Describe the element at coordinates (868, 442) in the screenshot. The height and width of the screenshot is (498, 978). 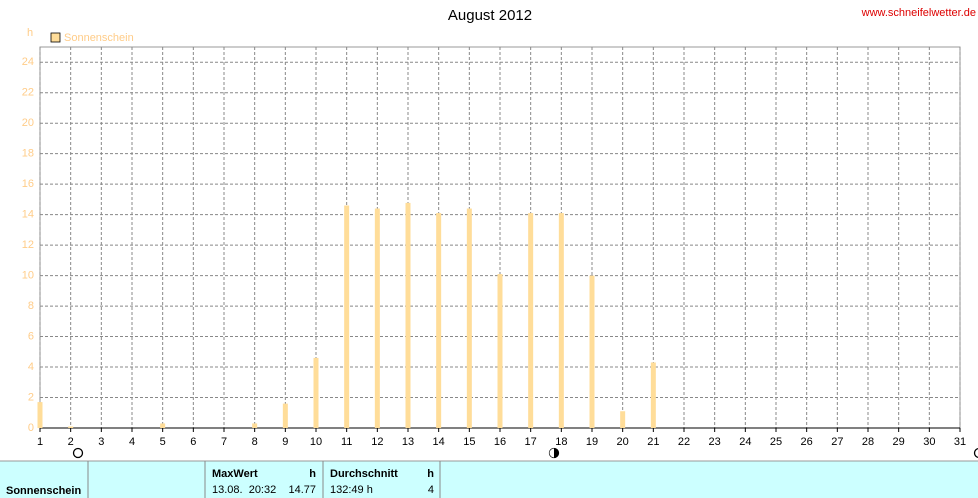
I see `x-tick-label: 28` at that location.